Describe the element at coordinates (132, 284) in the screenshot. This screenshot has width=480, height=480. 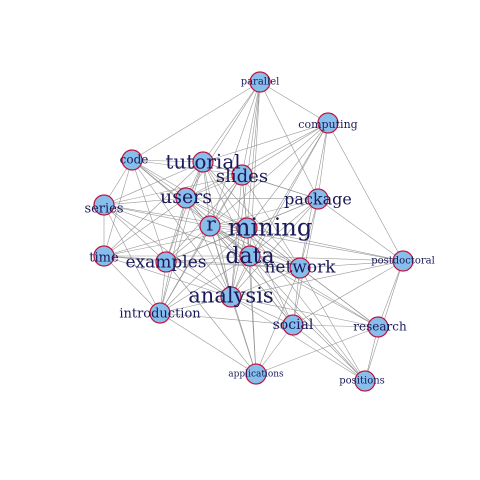
I see `edge-time-introduction` at that location.